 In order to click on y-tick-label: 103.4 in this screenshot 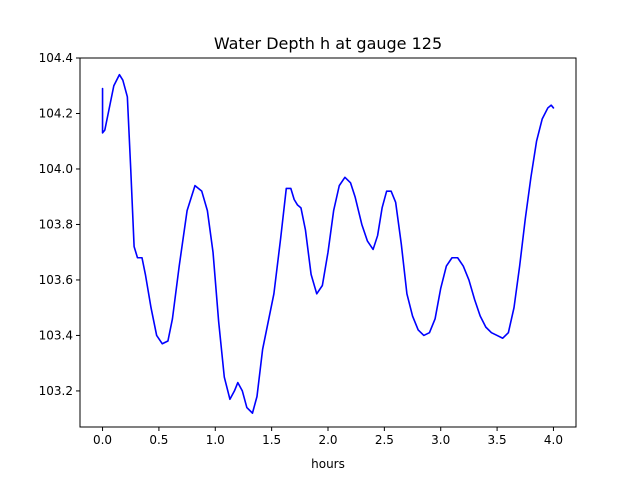, I will do `click(56, 335)`.